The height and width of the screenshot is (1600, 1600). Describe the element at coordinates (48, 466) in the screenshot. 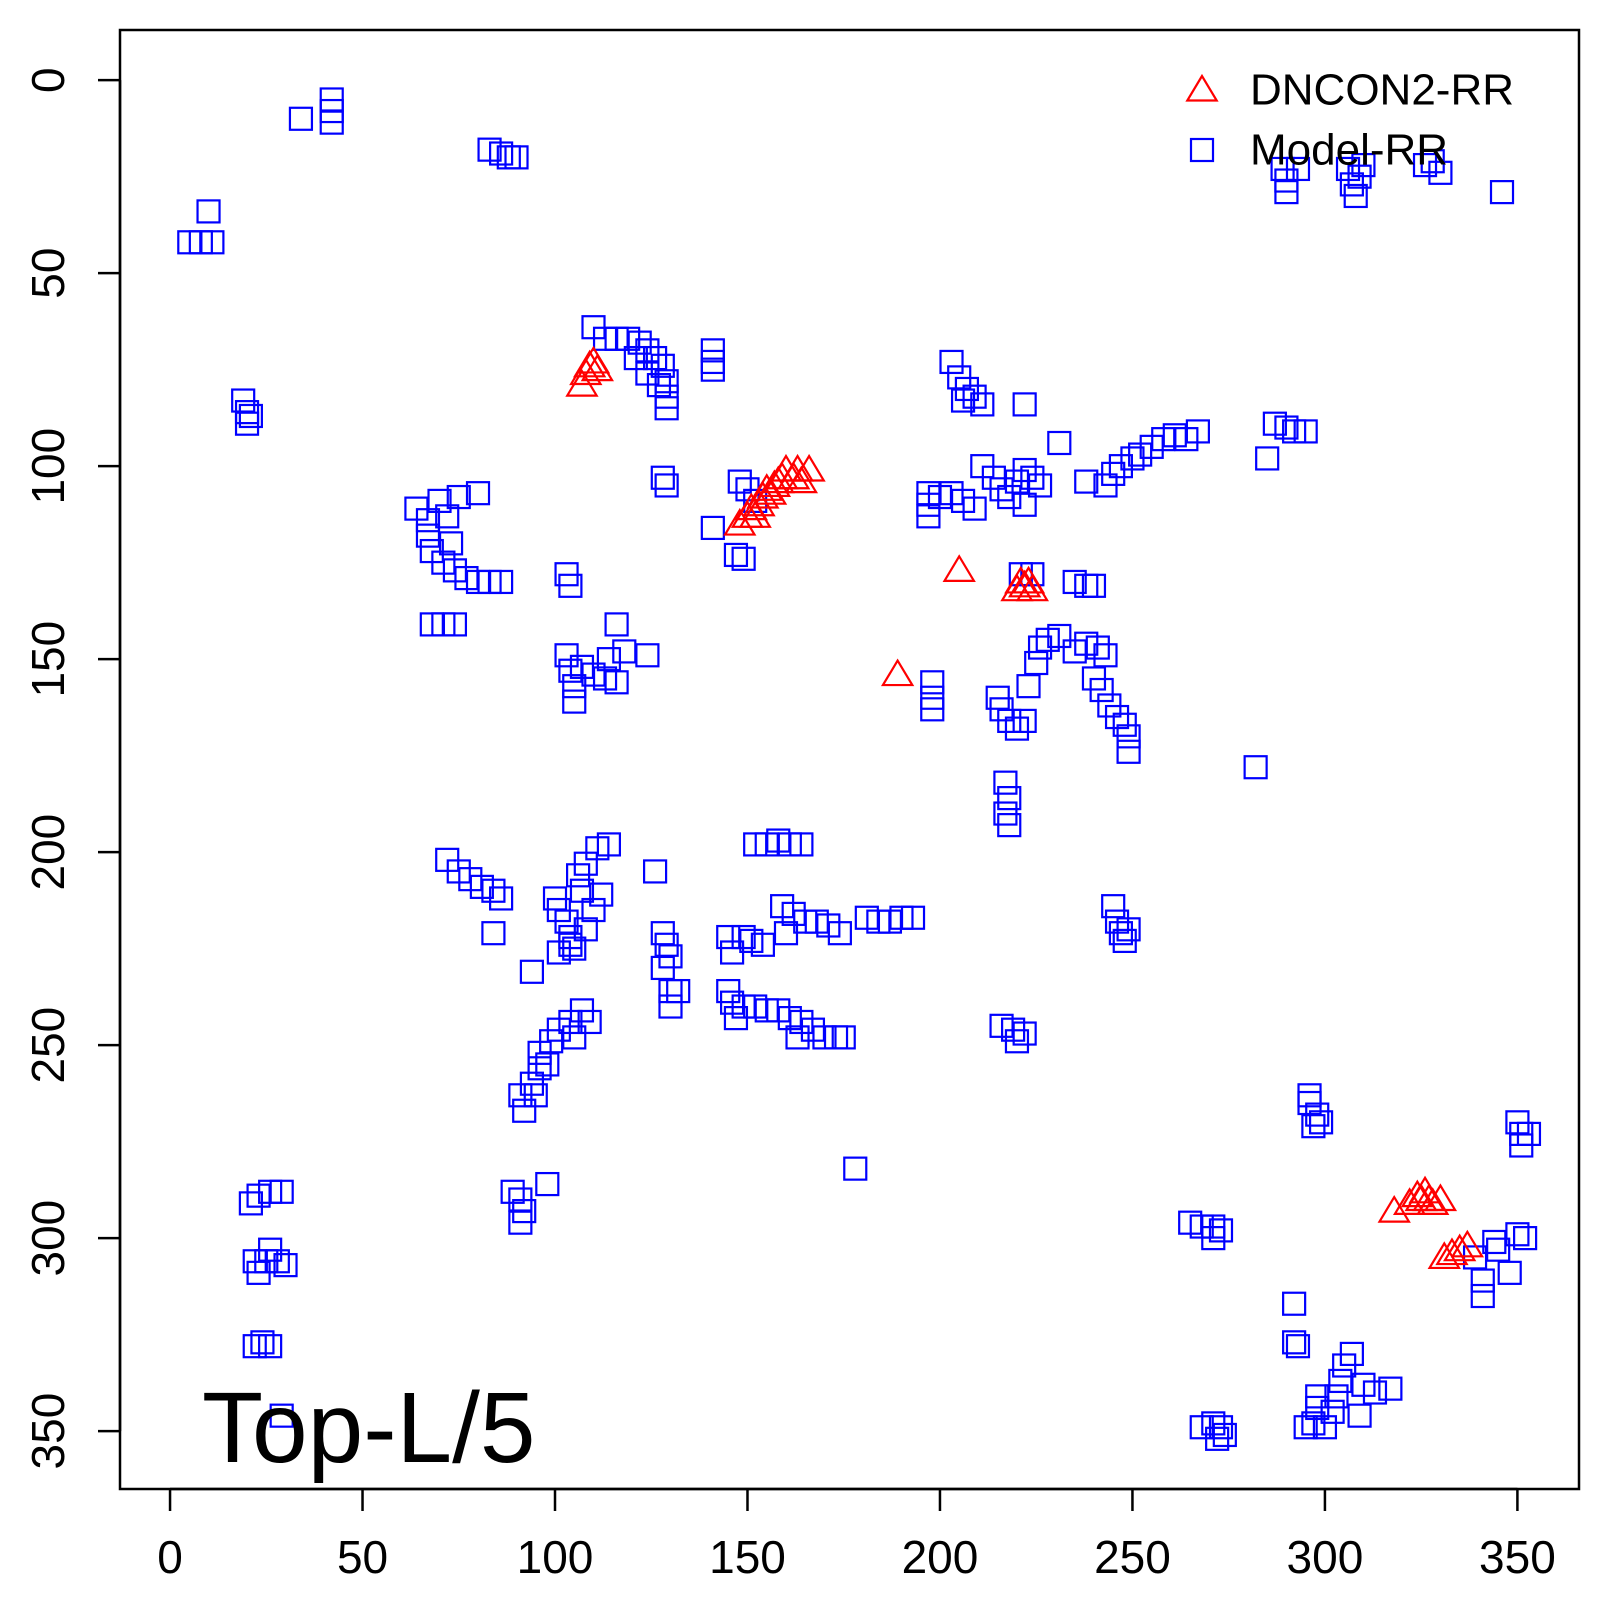

I see `y-tick-label: 100` at that location.